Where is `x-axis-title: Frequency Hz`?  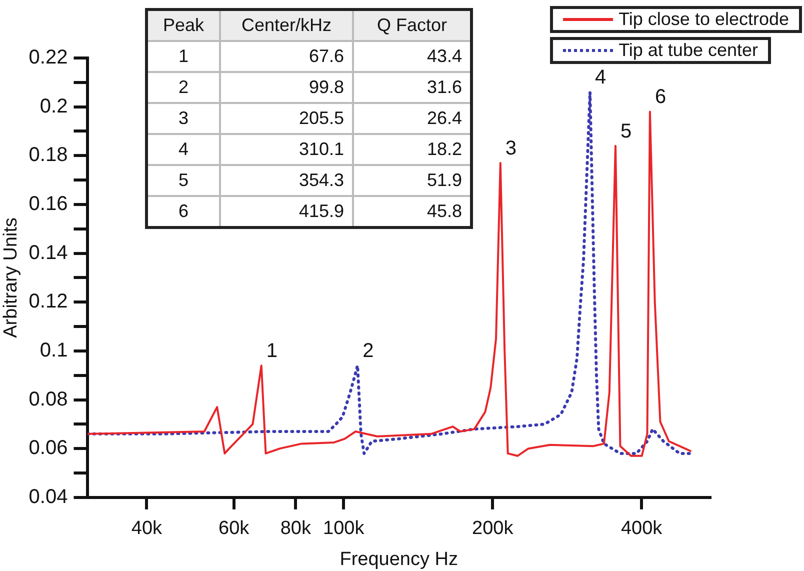 x-axis-title: Frequency Hz is located at coordinates (399, 559).